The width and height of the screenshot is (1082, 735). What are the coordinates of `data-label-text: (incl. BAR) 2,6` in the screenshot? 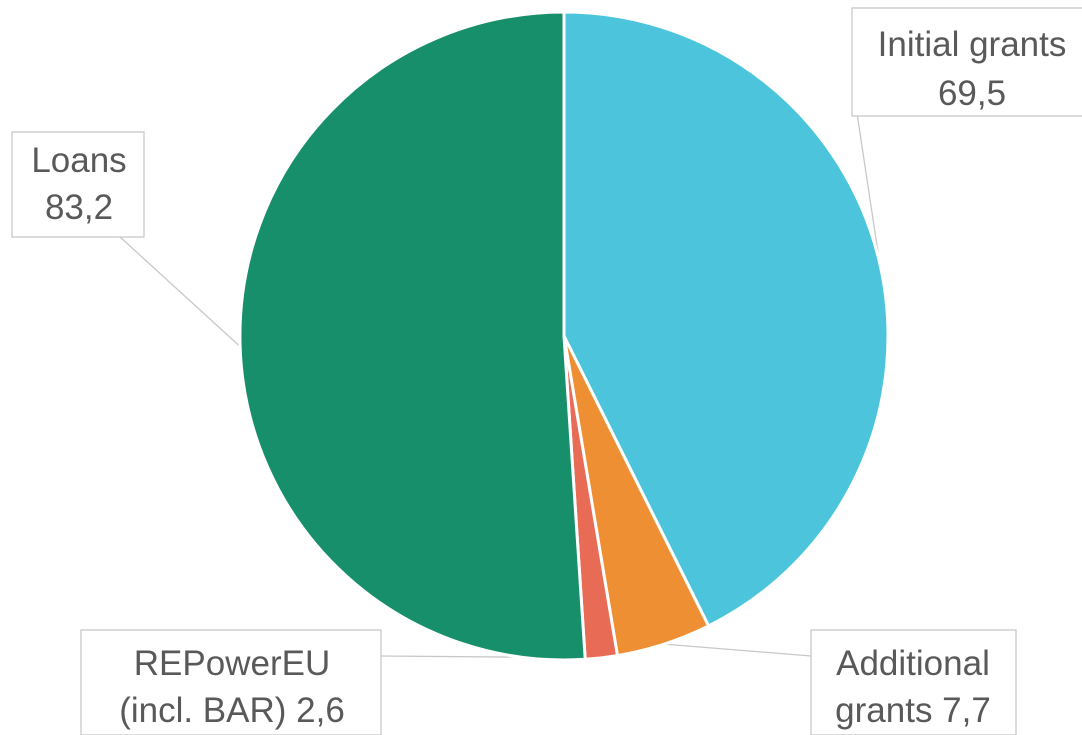 It's located at (232, 710).